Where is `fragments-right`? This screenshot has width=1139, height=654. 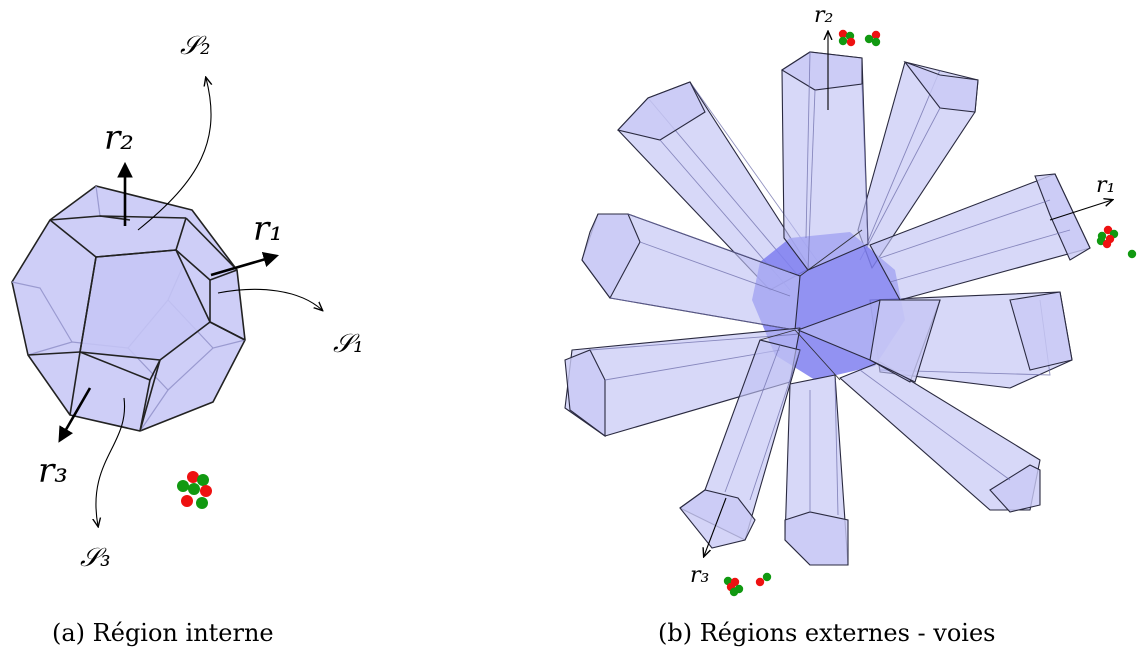
fragments-right is located at coordinates (1116, 242).